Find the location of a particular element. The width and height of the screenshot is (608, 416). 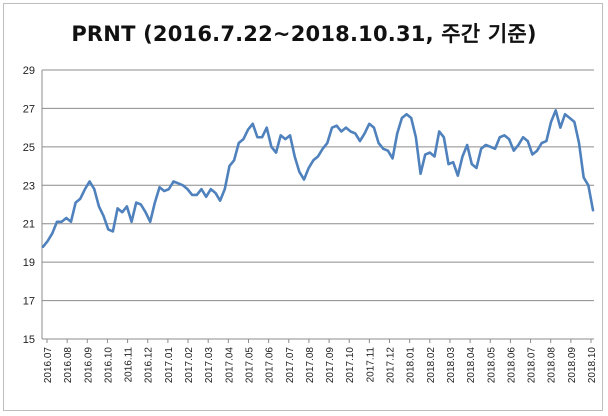

x-tick-label: 2018.02 is located at coordinates (431, 365).